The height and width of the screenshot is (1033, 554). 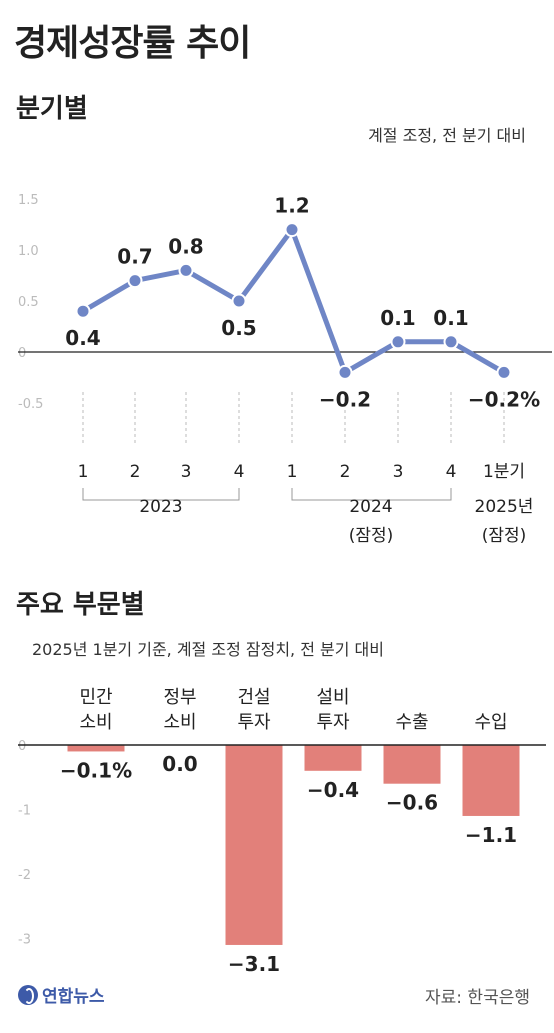 I want to click on y-tick-label: -1, so click(x=24, y=811).